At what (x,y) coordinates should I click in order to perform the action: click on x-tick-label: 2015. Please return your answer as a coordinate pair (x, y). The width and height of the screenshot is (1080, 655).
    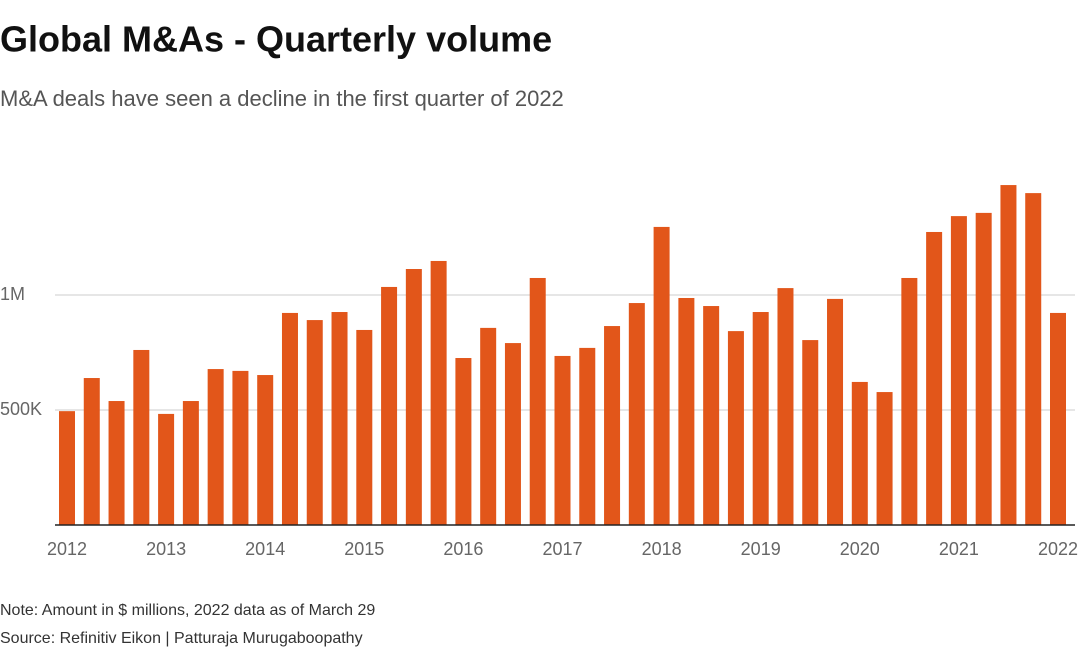
    Looking at the image, I should click on (364, 549).